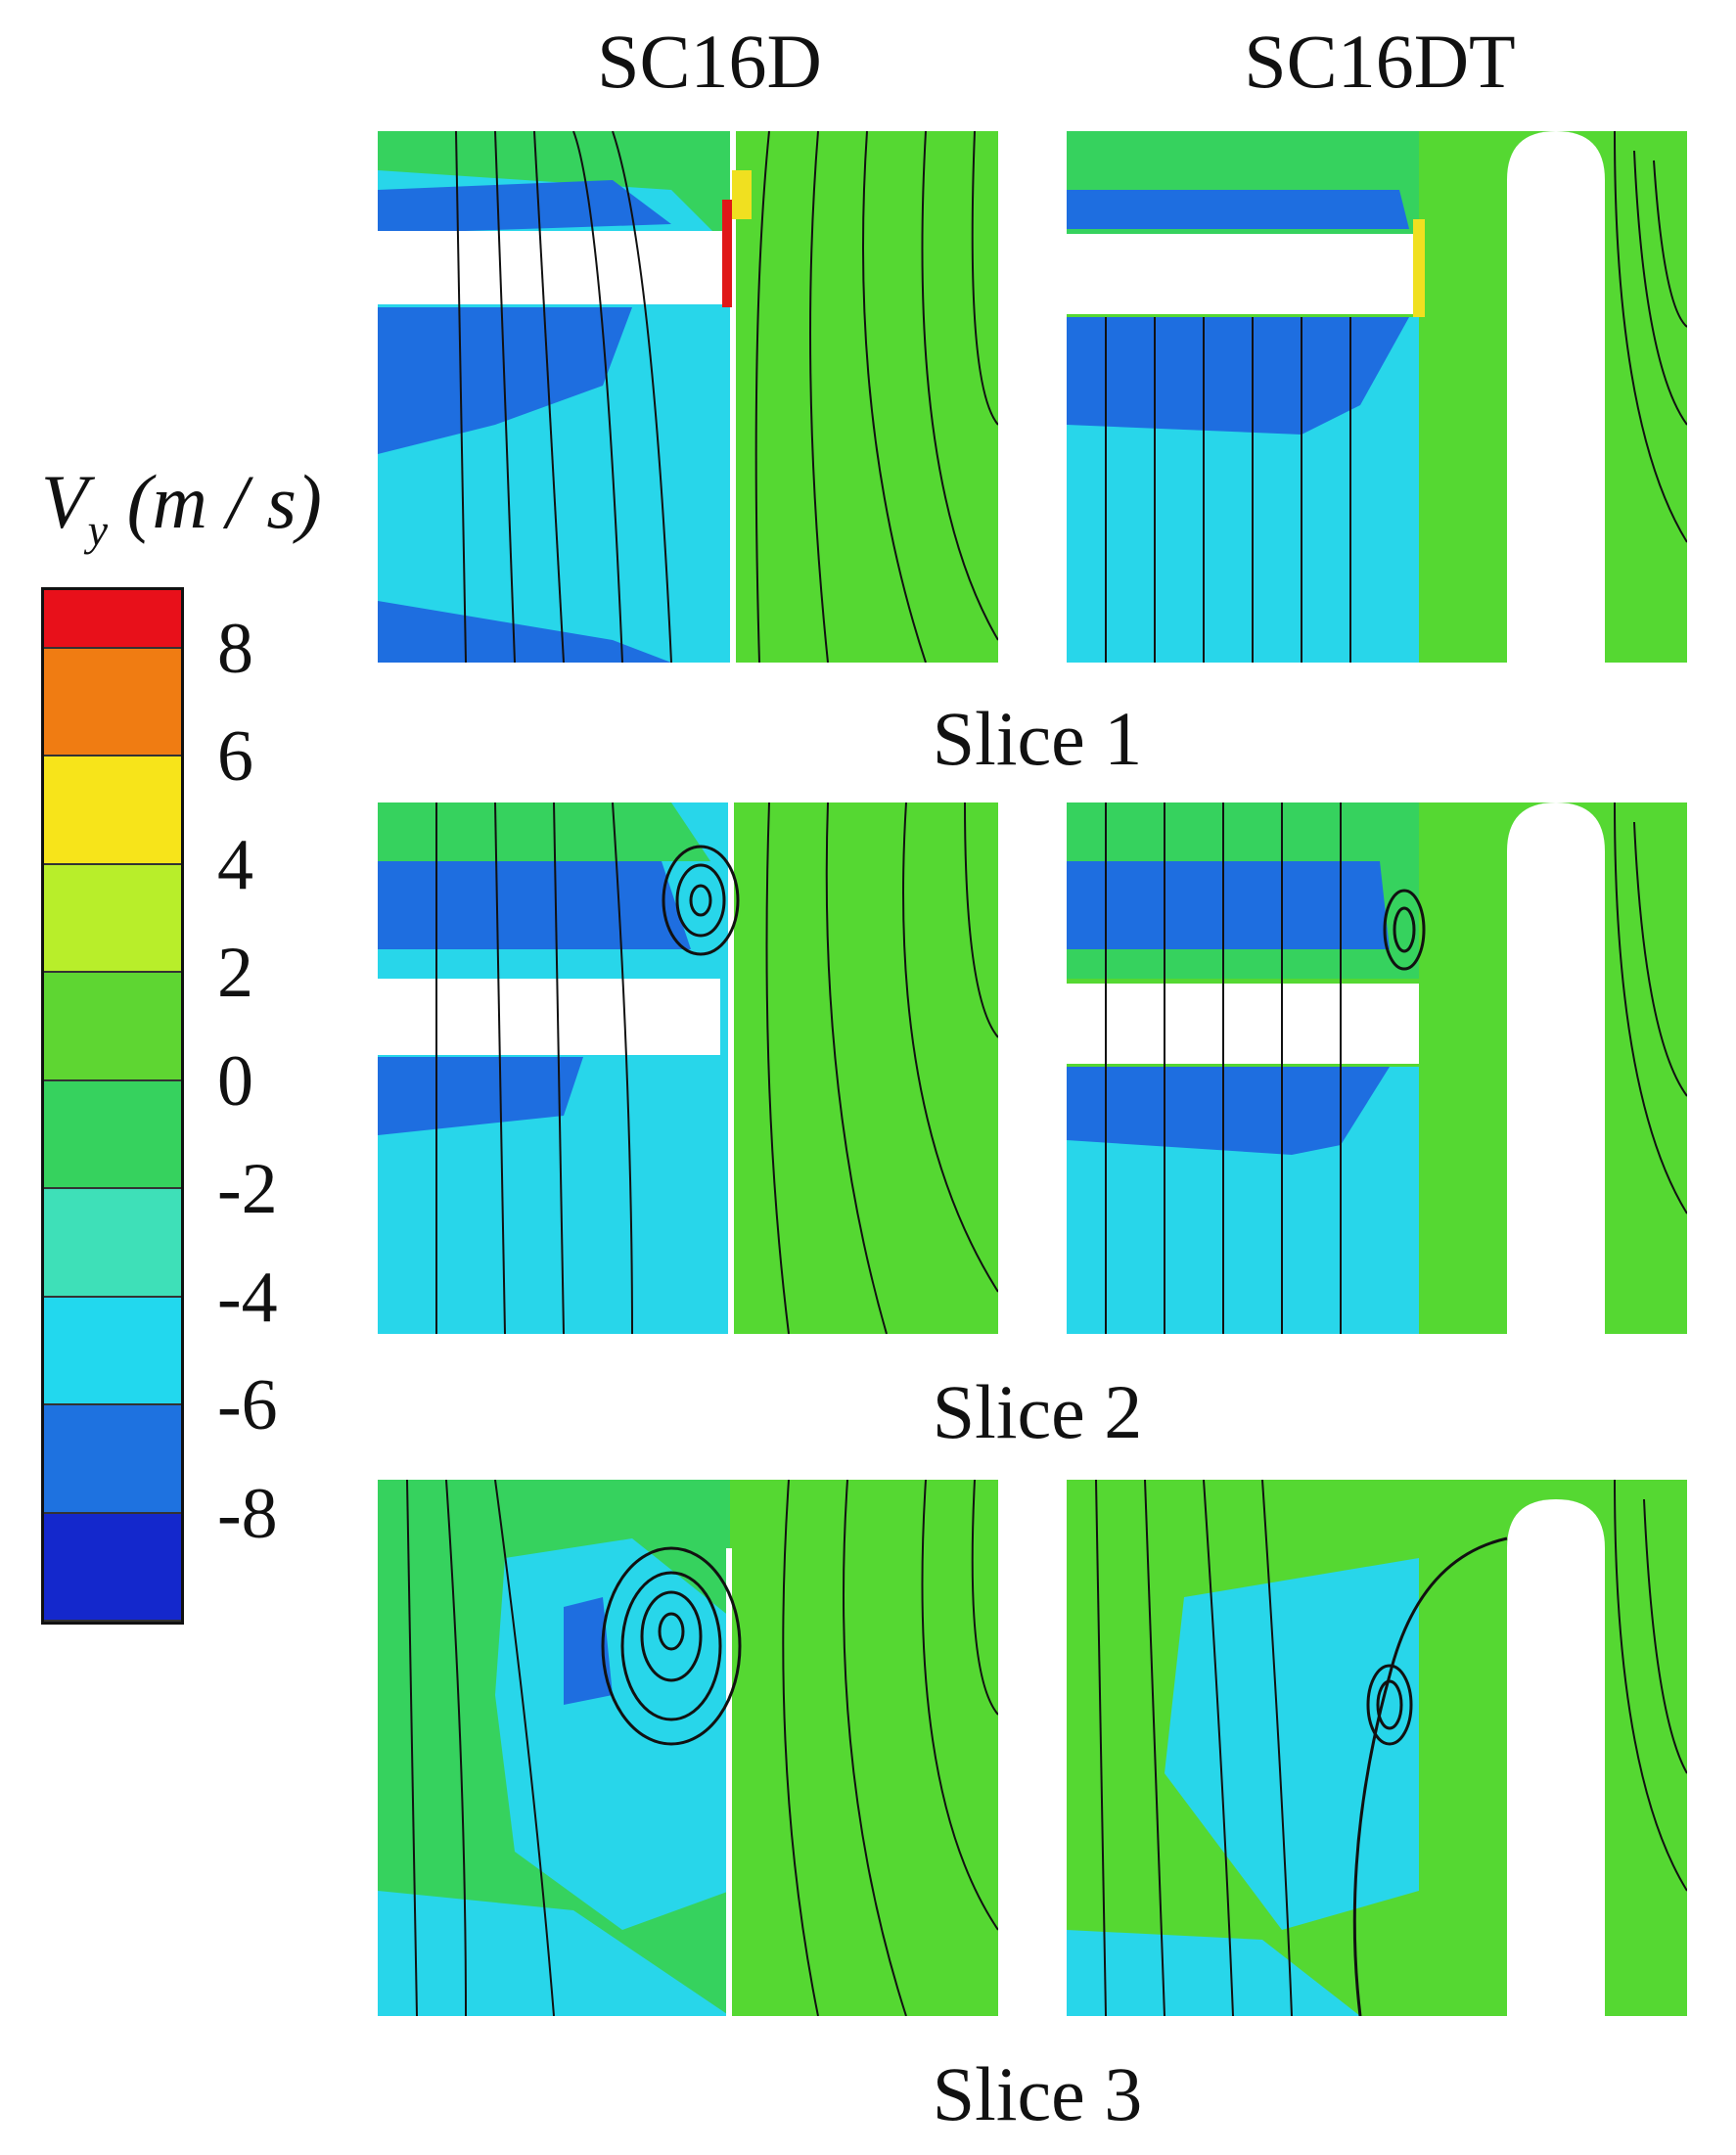 This screenshot has height=2155, width=1736. What do you see at coordinates (1377, 1748) in the screenshot?
I see `panel-sc16dt-slice3` at bounding box center [1377, 1748].